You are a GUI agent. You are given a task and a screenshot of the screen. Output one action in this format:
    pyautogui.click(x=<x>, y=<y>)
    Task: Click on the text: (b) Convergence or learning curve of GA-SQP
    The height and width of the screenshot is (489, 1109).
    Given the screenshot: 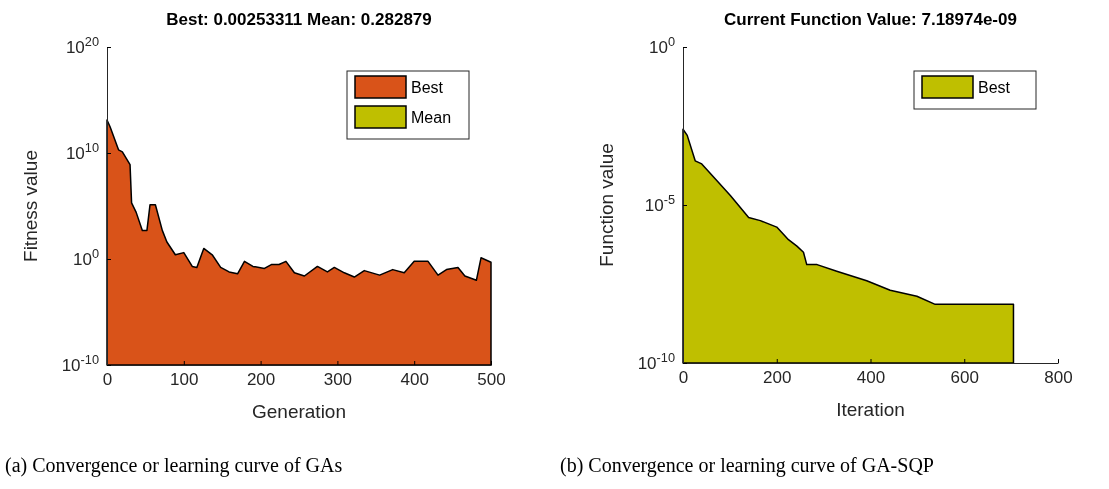 What is the action you would take?
    pyautogui.click(x=747, y=465)
    